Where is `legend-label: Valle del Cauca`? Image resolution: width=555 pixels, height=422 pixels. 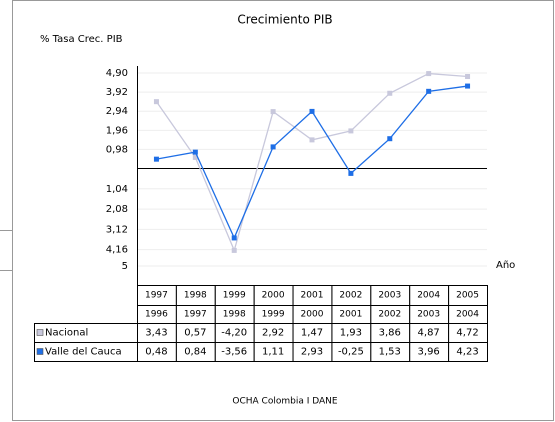
legend-label: Valle del Cauca is located at coordinates (83, 352).